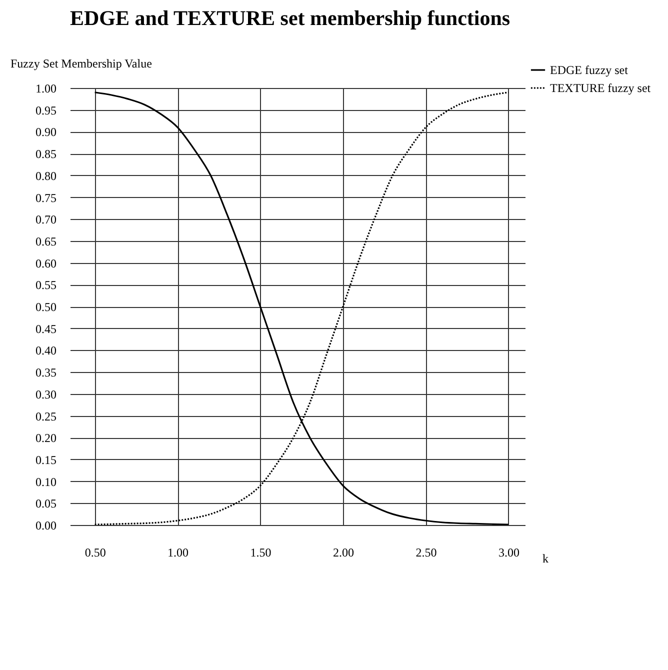  Describe the element at coordinates (46, 263) in the screenshot. I see `y-tick-label: 0.60` at that location.